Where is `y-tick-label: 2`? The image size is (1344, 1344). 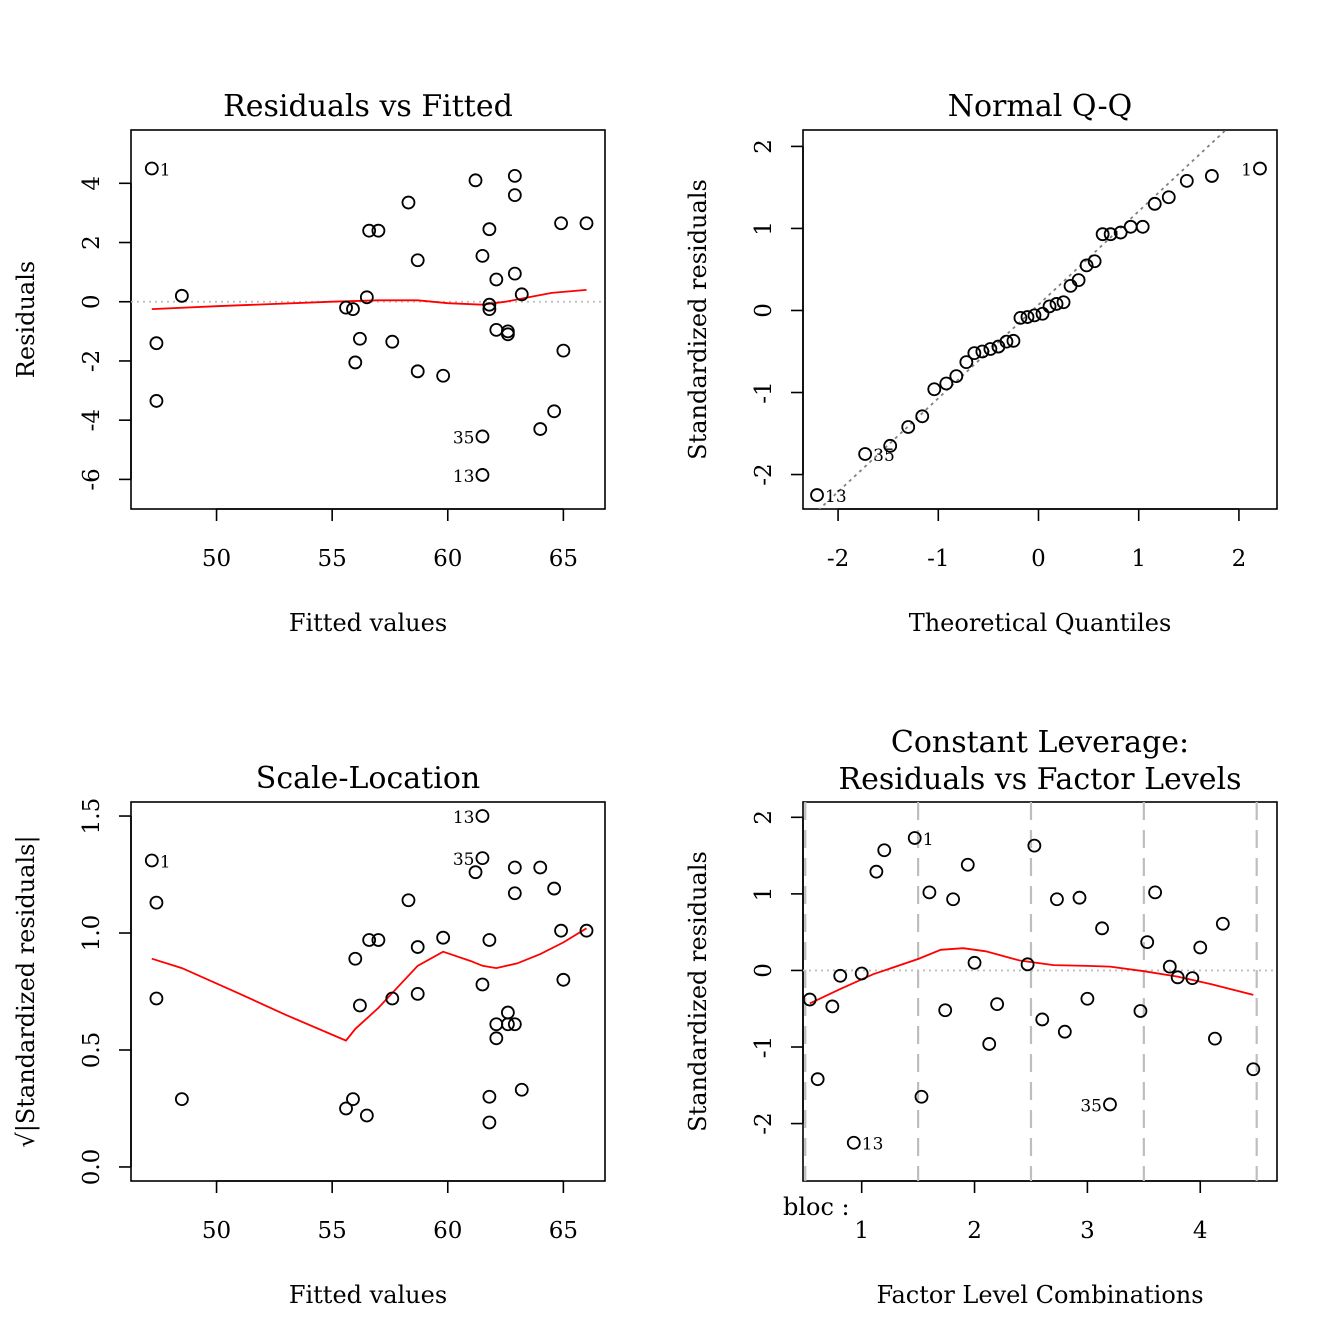 y-tick-label: 2 is located at coordinates (92, 242).